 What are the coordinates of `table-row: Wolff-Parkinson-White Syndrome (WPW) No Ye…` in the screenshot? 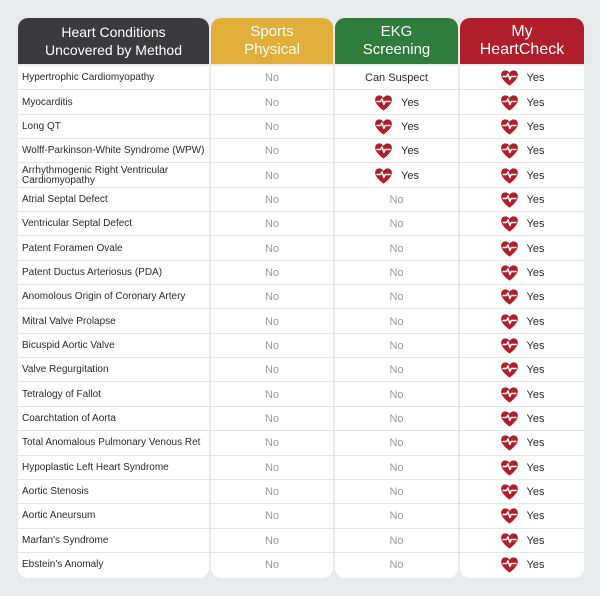 It's located at (300, 151).